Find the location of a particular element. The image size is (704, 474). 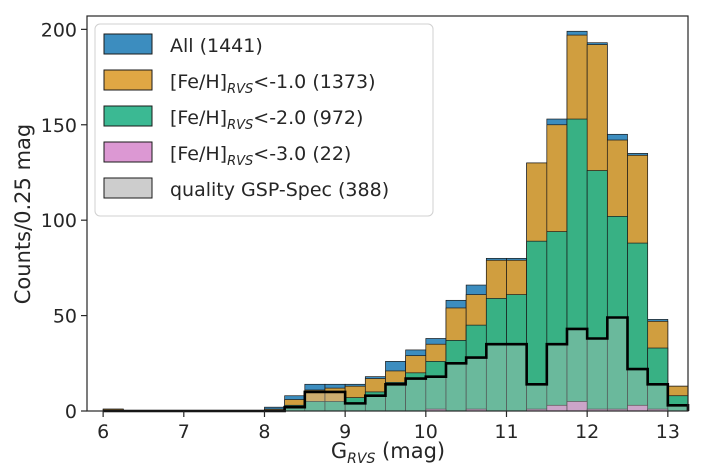

legend-label-4: quality GSP-Spec (388) is located at coordinates (279, 190).